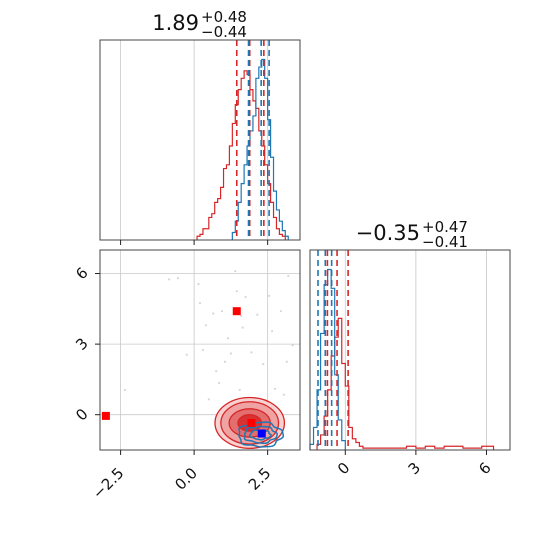 The image size is (550, 550). What do you see at coordinates (81, 414) in the screenshot?
I see `joint-y-tick-label: 0` at bounding box center [81, 414].